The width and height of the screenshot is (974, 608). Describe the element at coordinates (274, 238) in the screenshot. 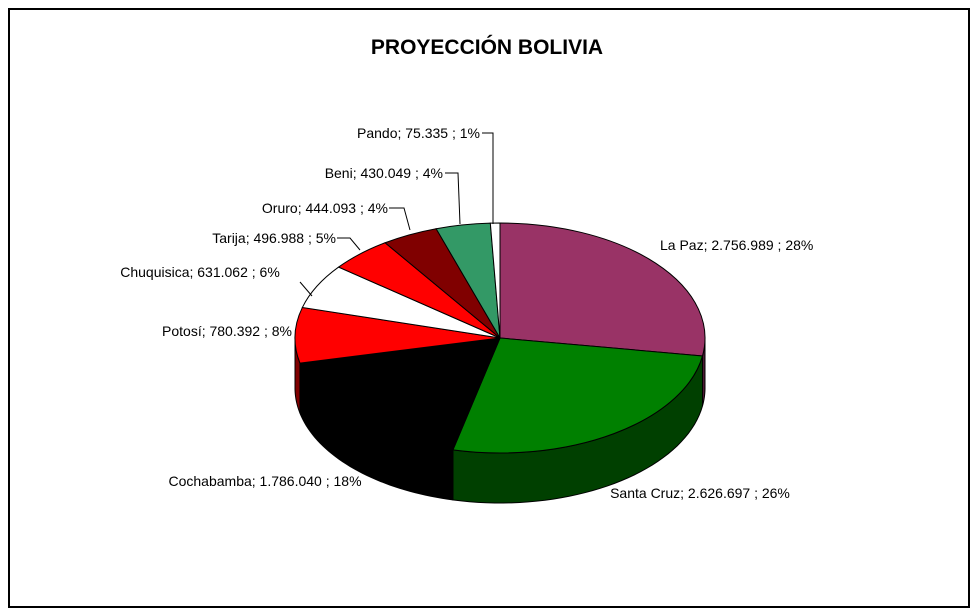

I see `data-label: Tarija; 496.988 ; 5%` at that location.